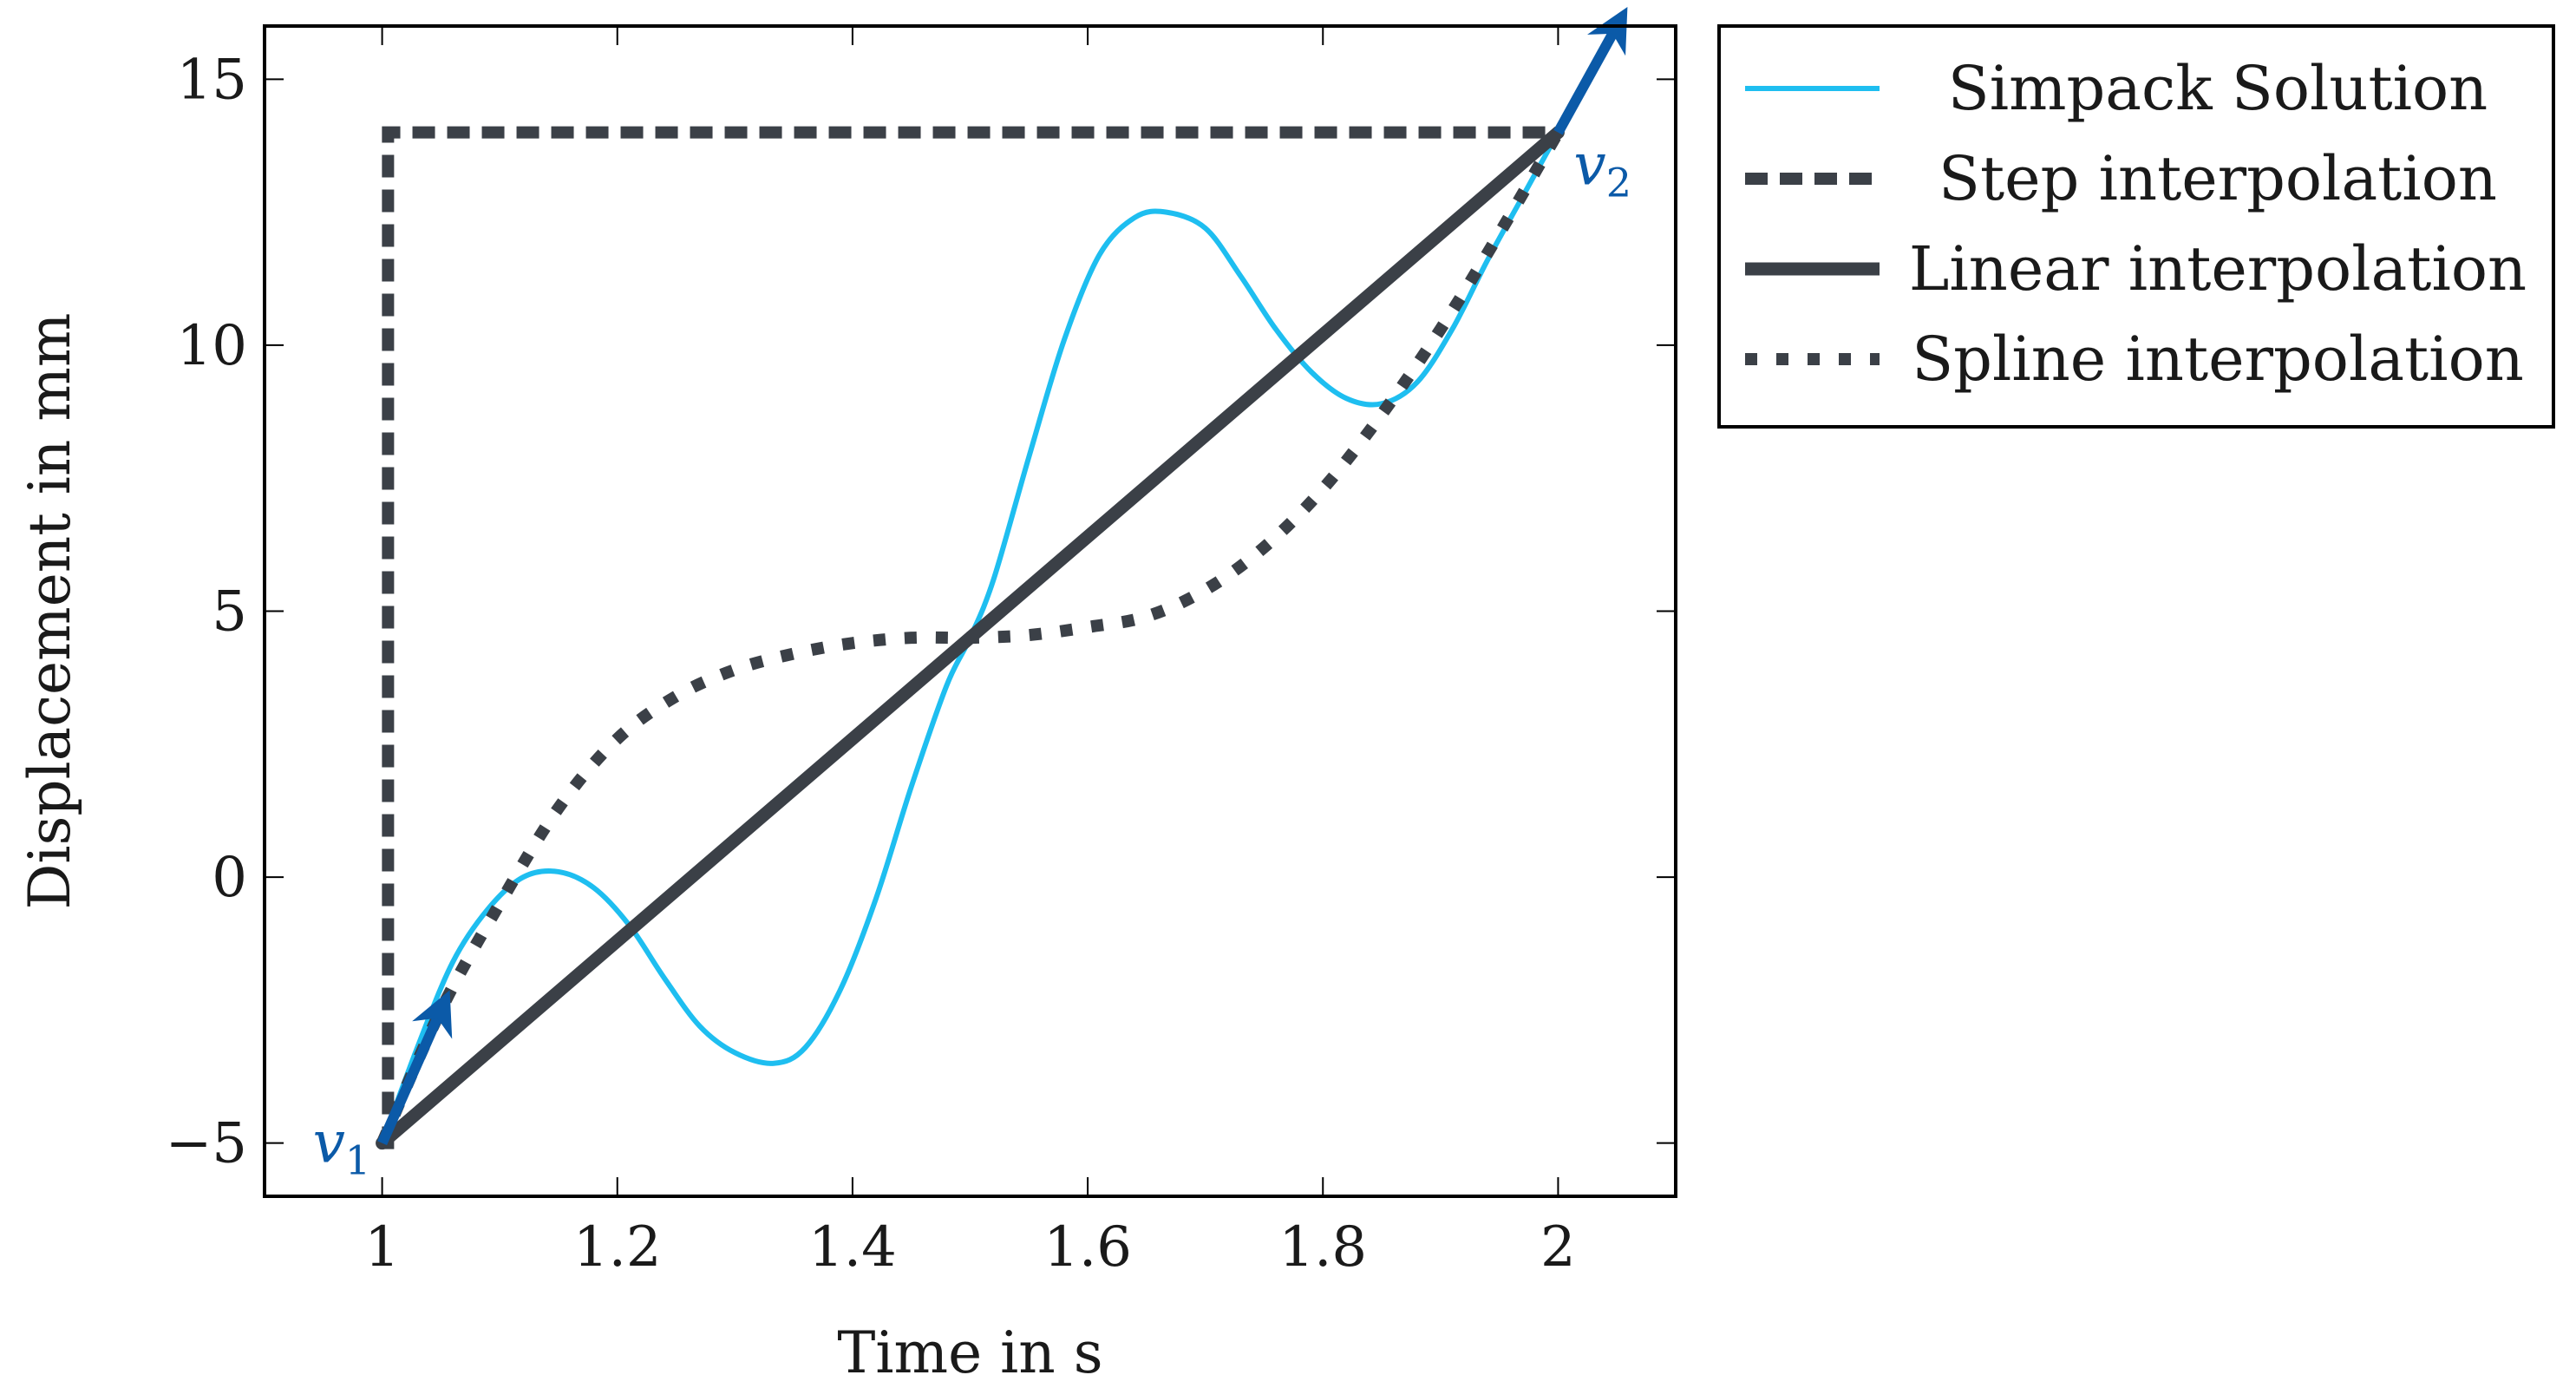 The image size is (2576, 1388). What do you see at coordinates (229, 612) in the screenshot?
I see `y-tick-label: 5` at bounding box center [229, 612].